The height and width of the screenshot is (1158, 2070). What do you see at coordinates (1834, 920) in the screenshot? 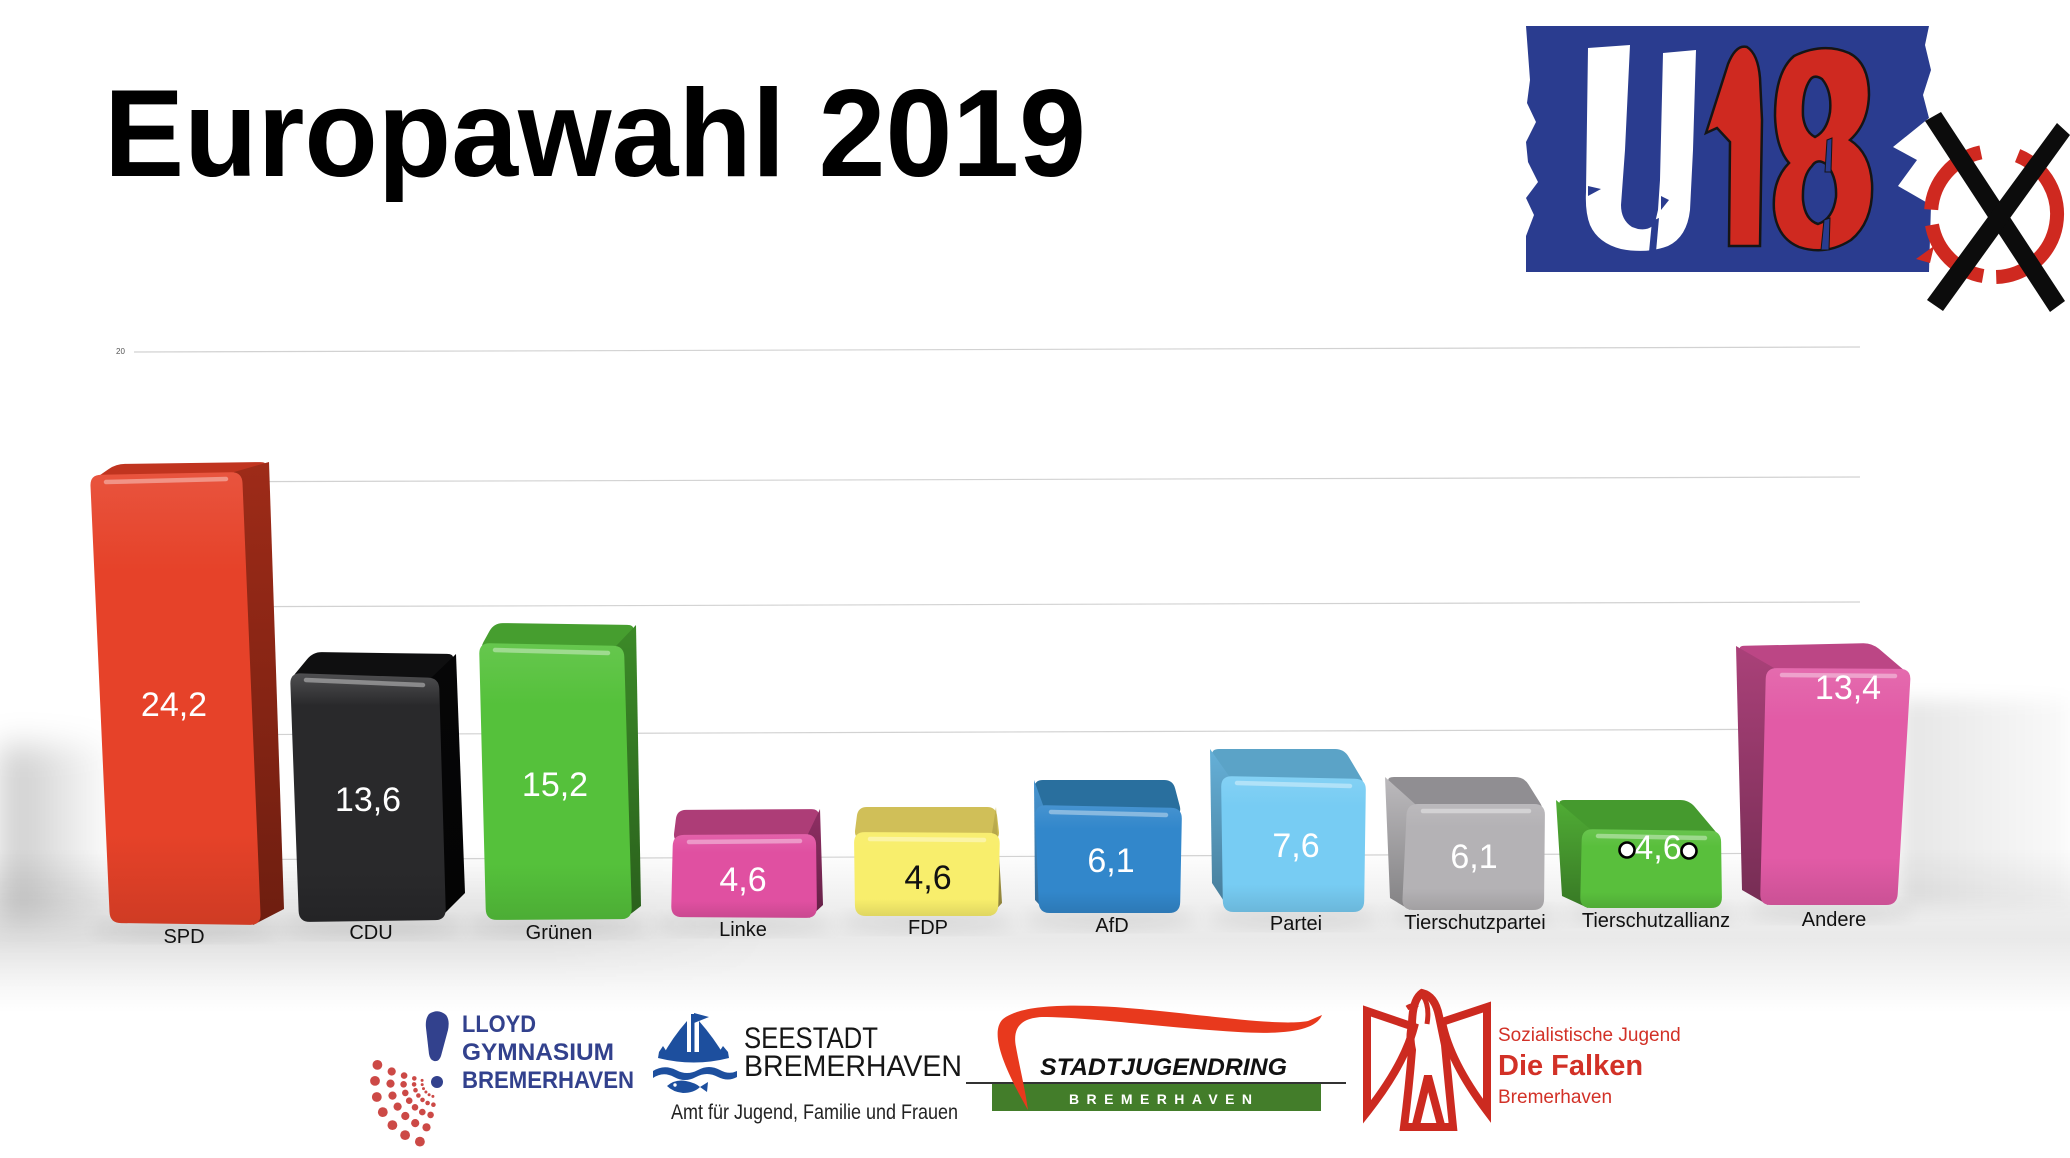
I see `svg-text: Andere` at bounding box center [1834, 920].